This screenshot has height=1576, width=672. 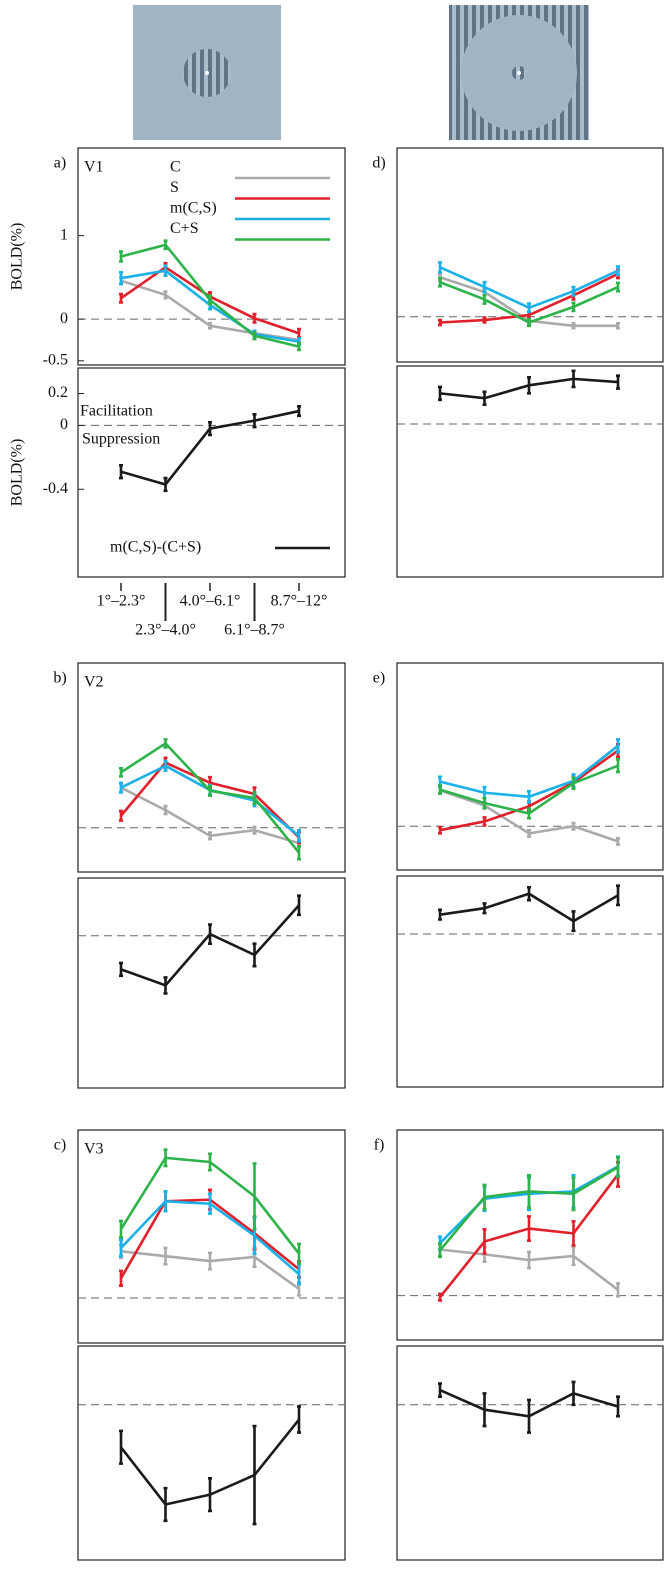 What do you see at coordinates (60, 163) in the screenshot?
I see `panel-label: a)` at bounding box center [60, 163].